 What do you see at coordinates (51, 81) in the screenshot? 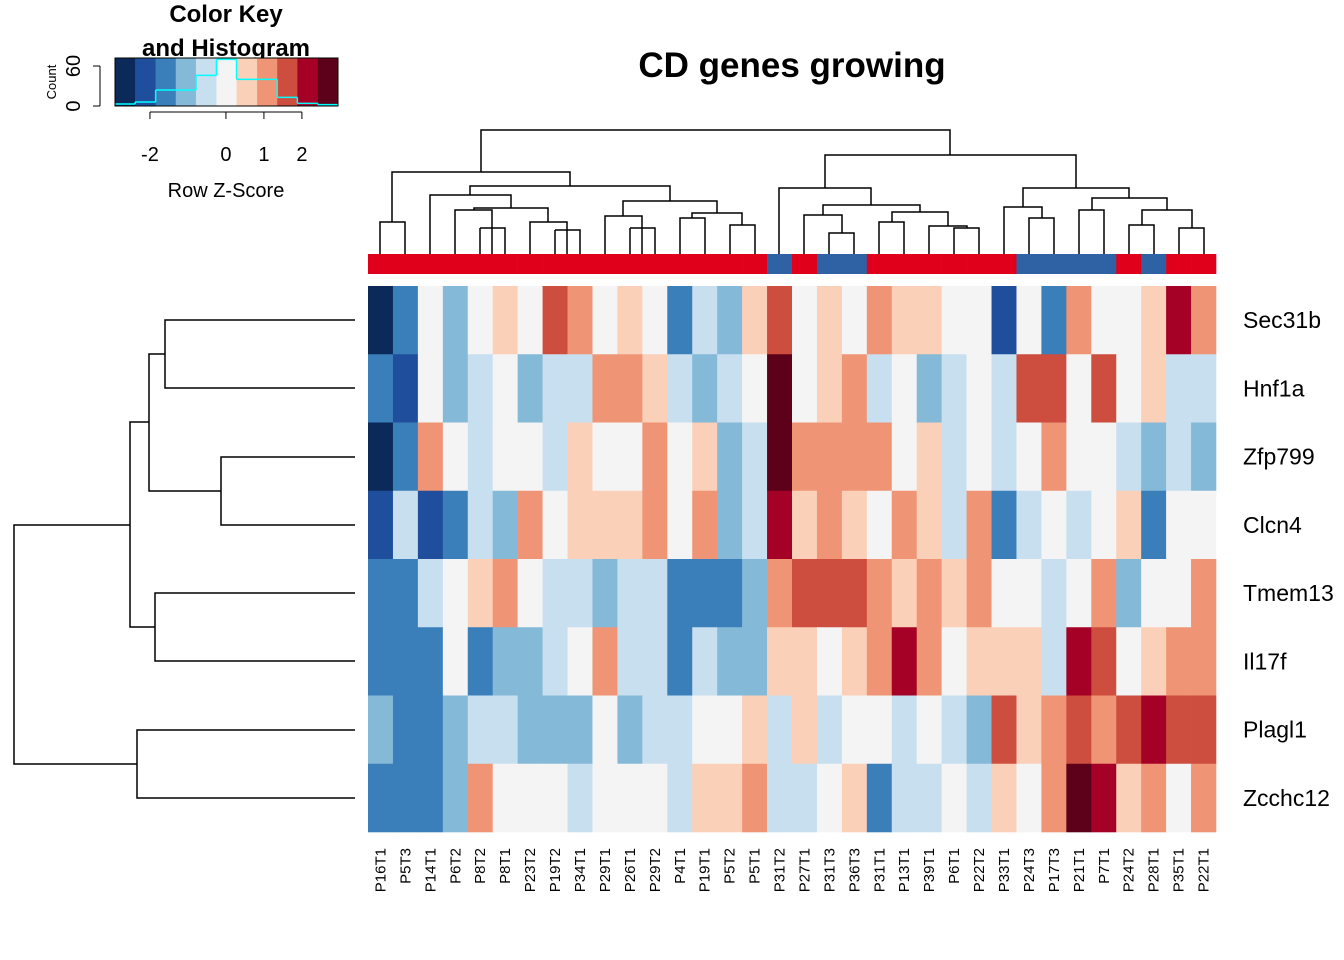
I see `key-y-label: Count` at bounding box center [51, 81].